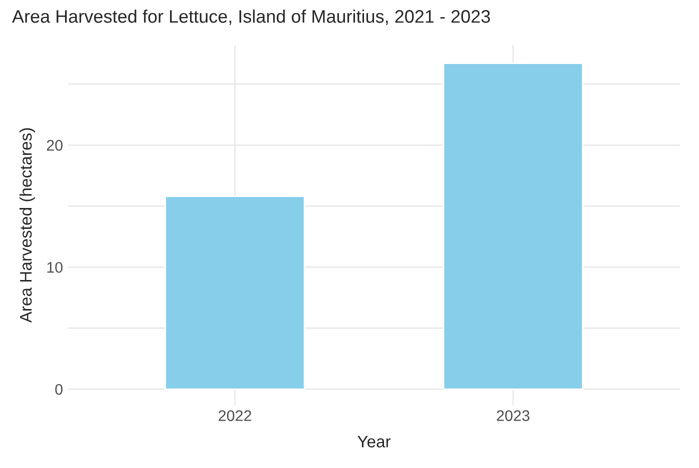 The height and width of the screenshot is (468, 699). What do you see at coordinates (59, 389) in the screenshot?
I see `y-tick-label: 0` at bounding box center [59, 389].